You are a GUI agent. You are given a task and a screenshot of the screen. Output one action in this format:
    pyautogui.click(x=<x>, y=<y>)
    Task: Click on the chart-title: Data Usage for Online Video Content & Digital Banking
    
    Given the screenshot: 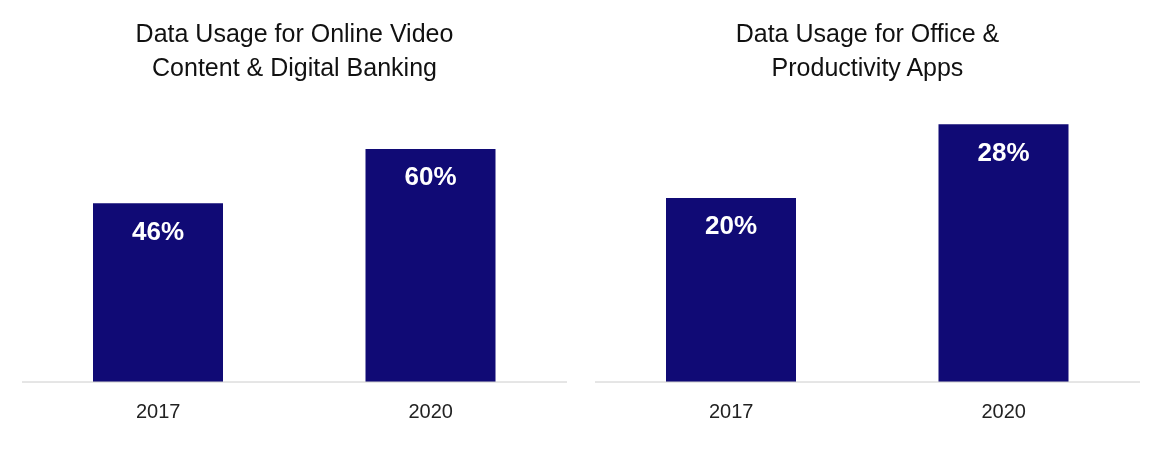 What is the action you would take?
    pyautogui.click(x=294, y=50)
    